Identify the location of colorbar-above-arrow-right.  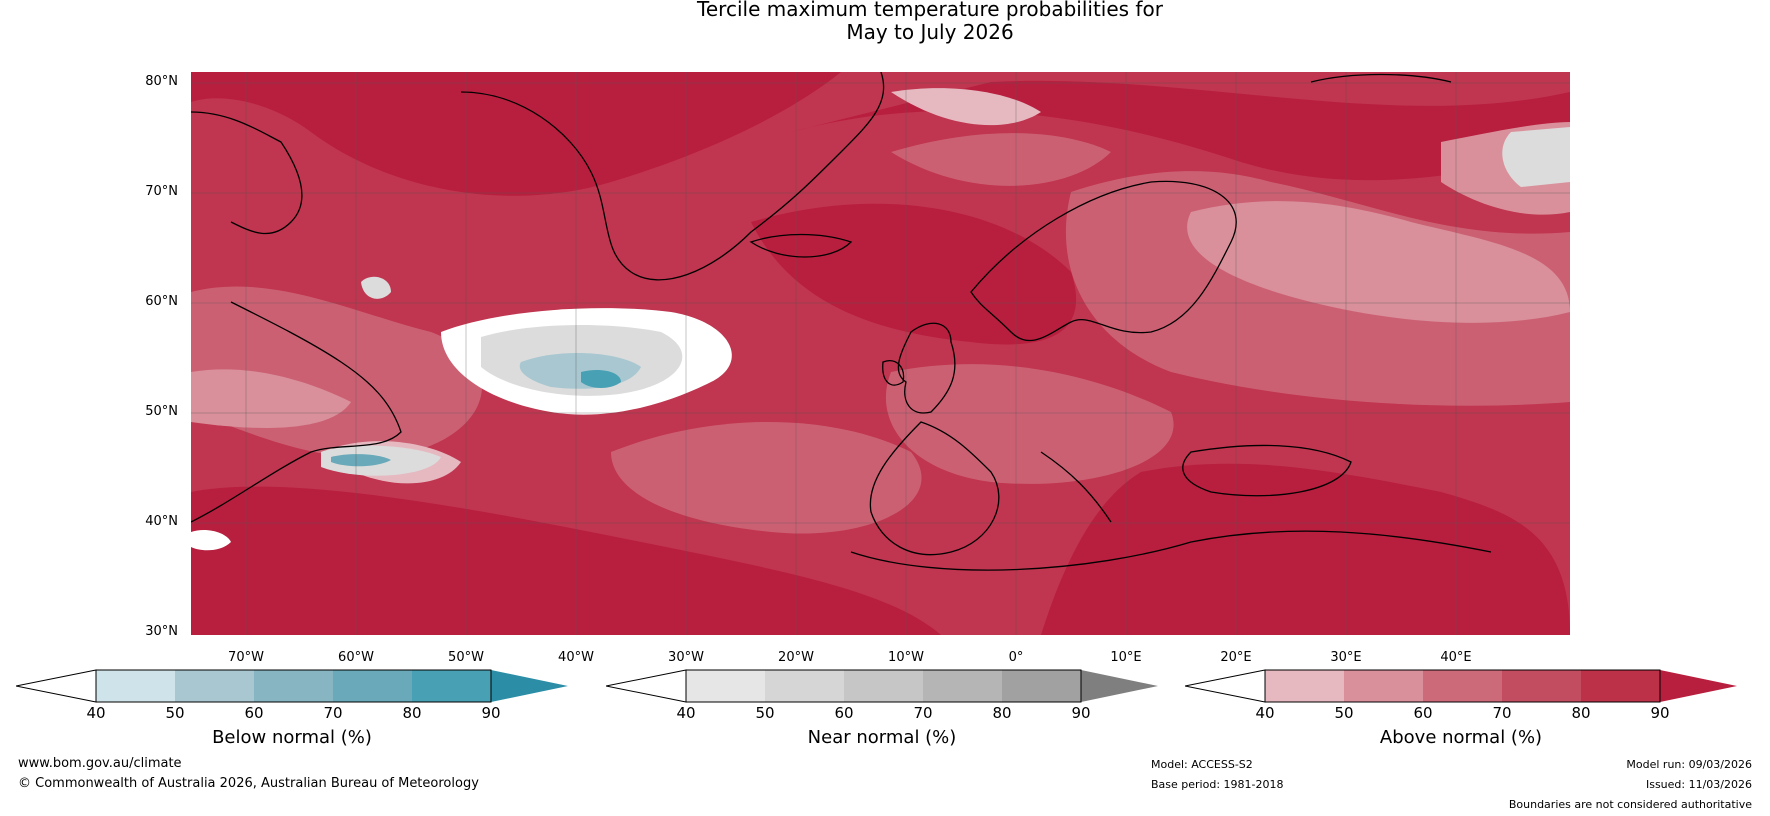
(1698, 686).